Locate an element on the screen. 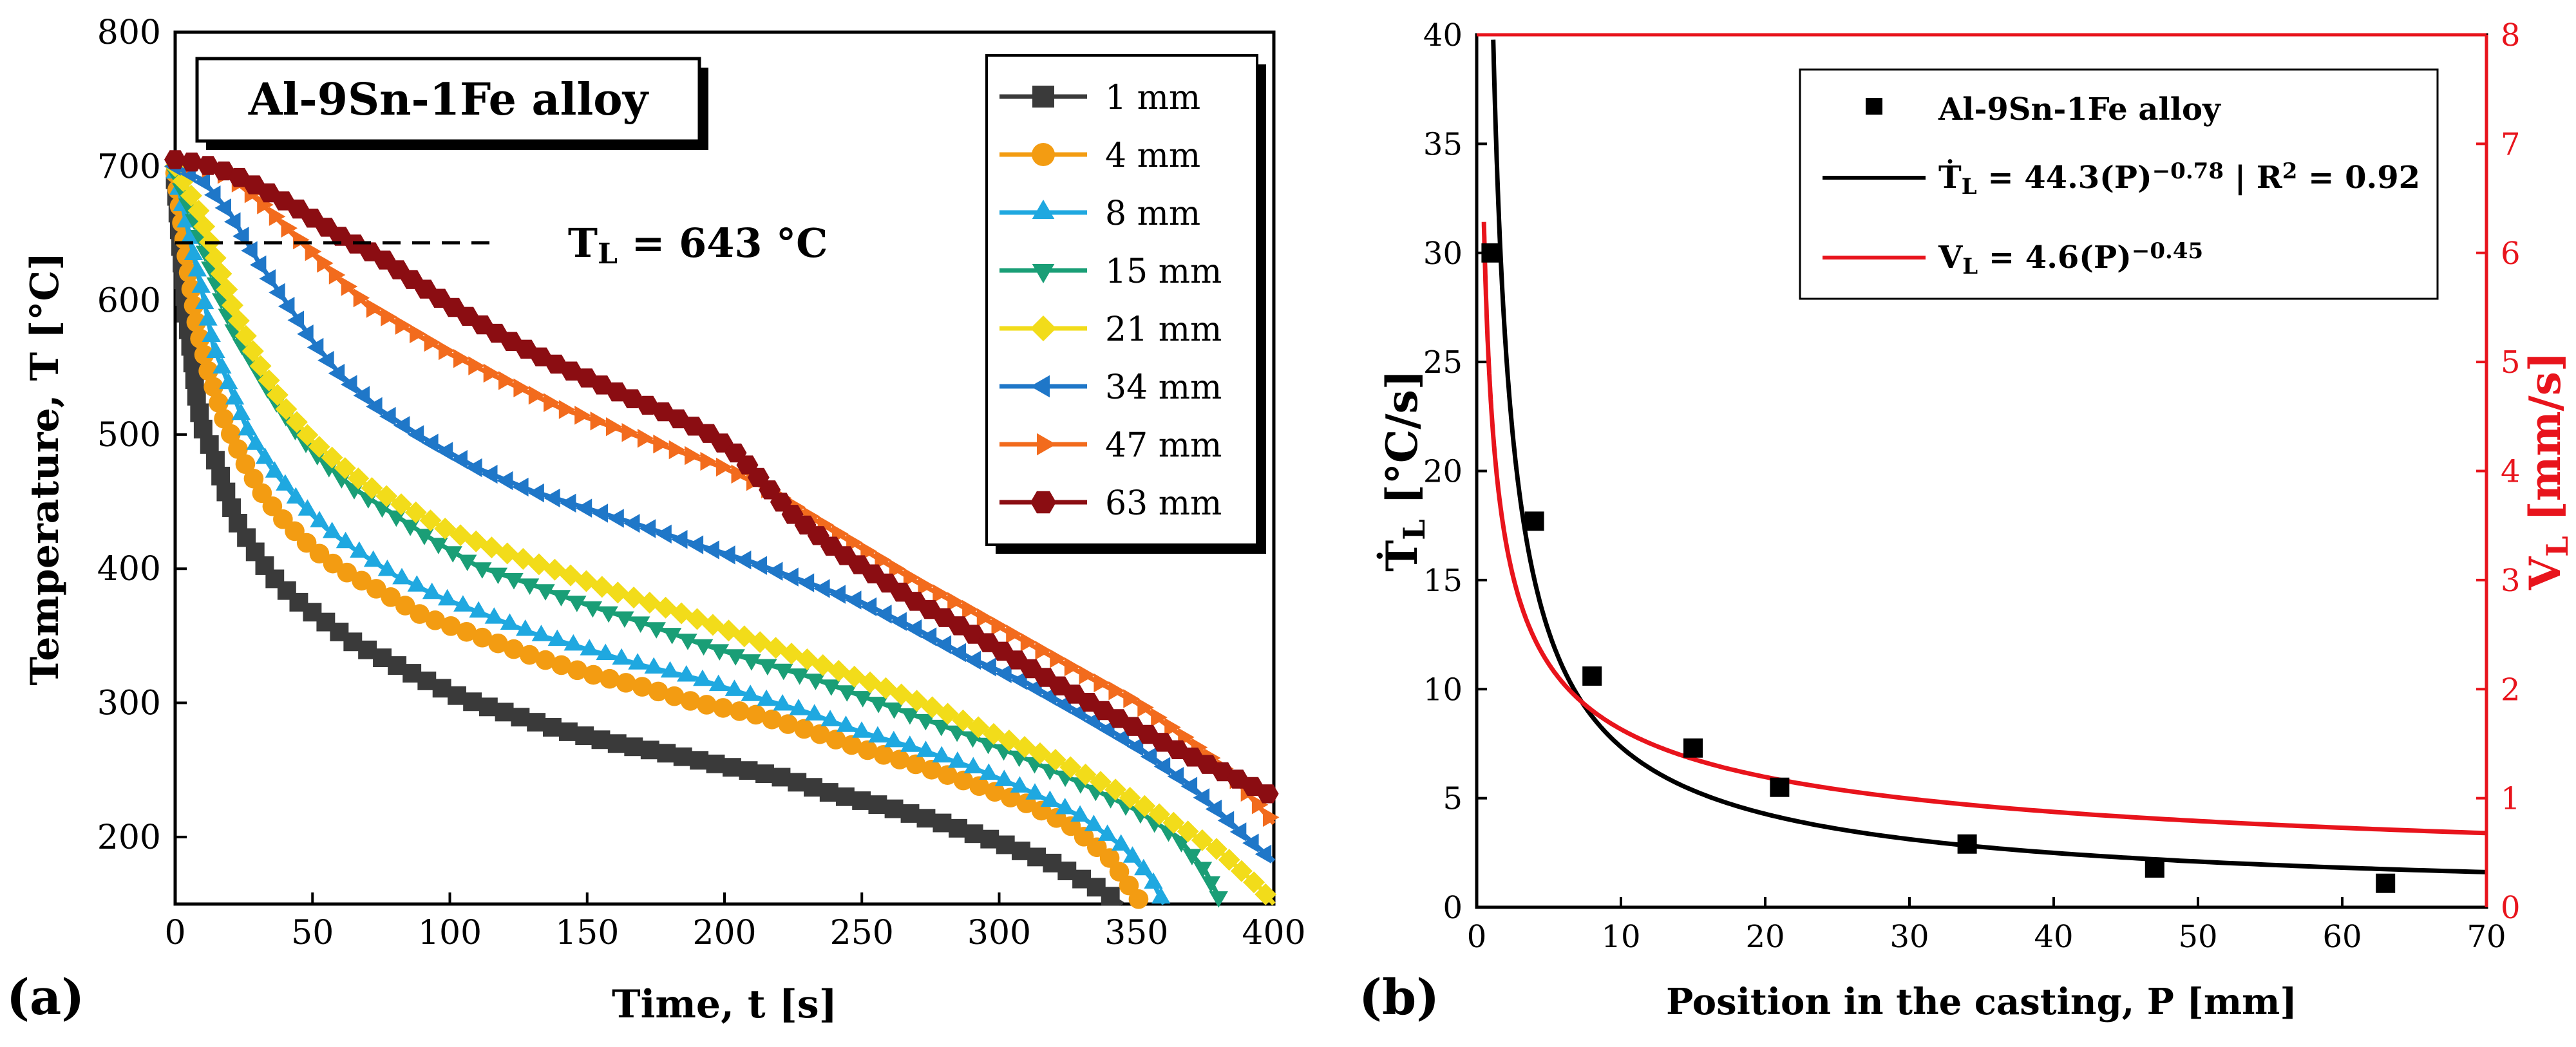  y-tick-label: 500 is located at coordinates (129, 435).